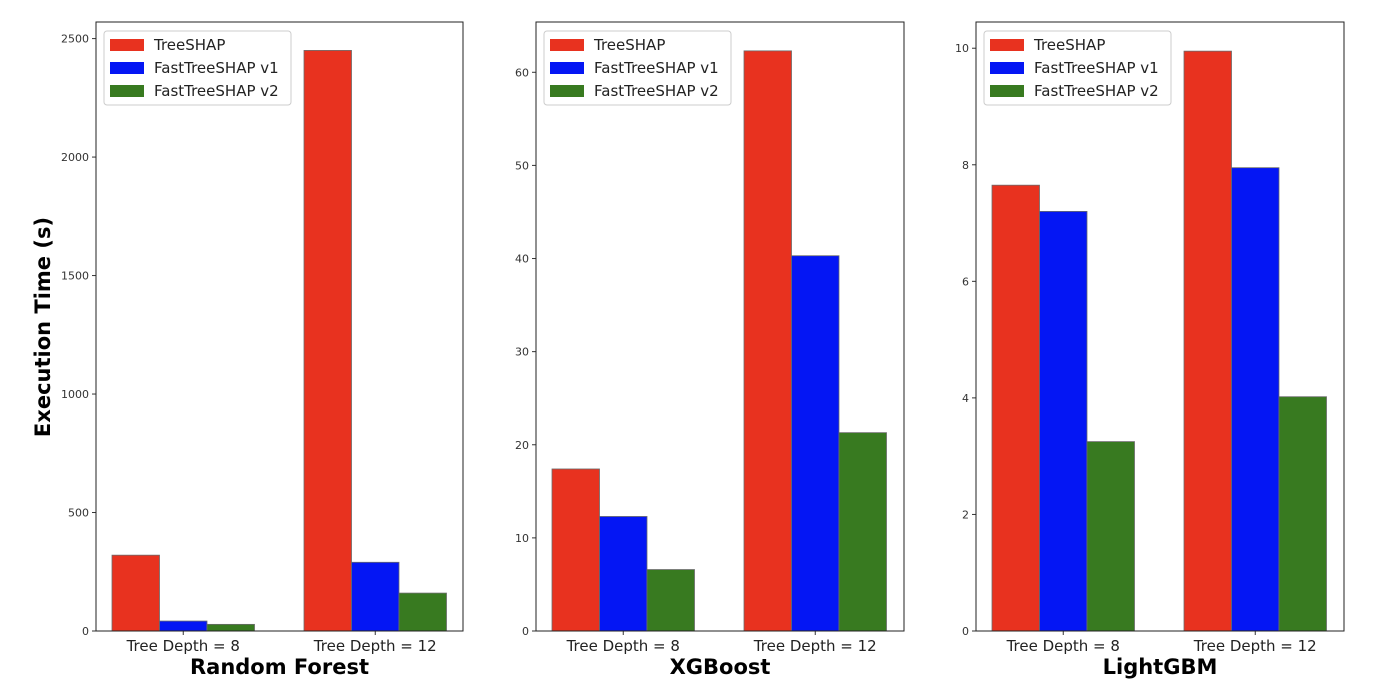  I want to click on subplot-title: Random Forest, so click(279, 667).